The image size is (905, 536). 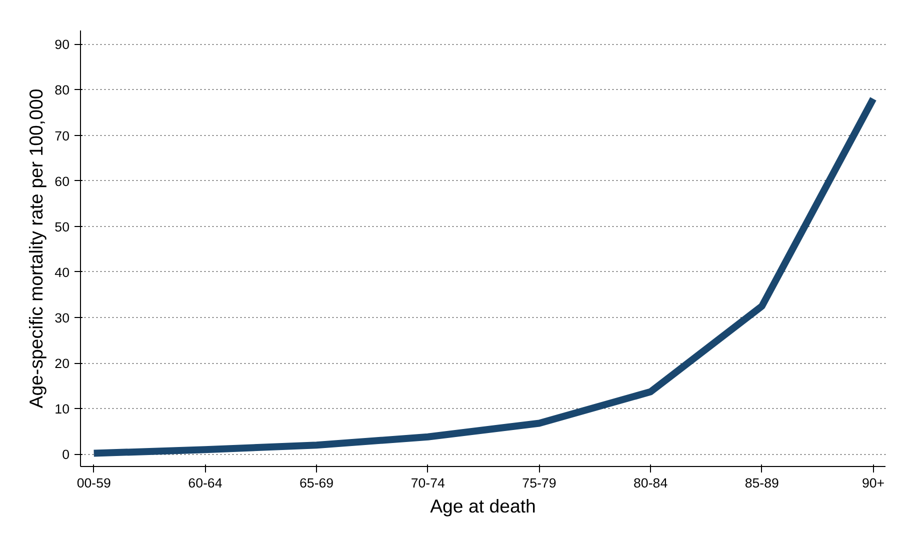 What do you see at coordinates (428, 483) in the screenshot?
I see `x-tick-label: 70-74` at bounding box center [428, 483].